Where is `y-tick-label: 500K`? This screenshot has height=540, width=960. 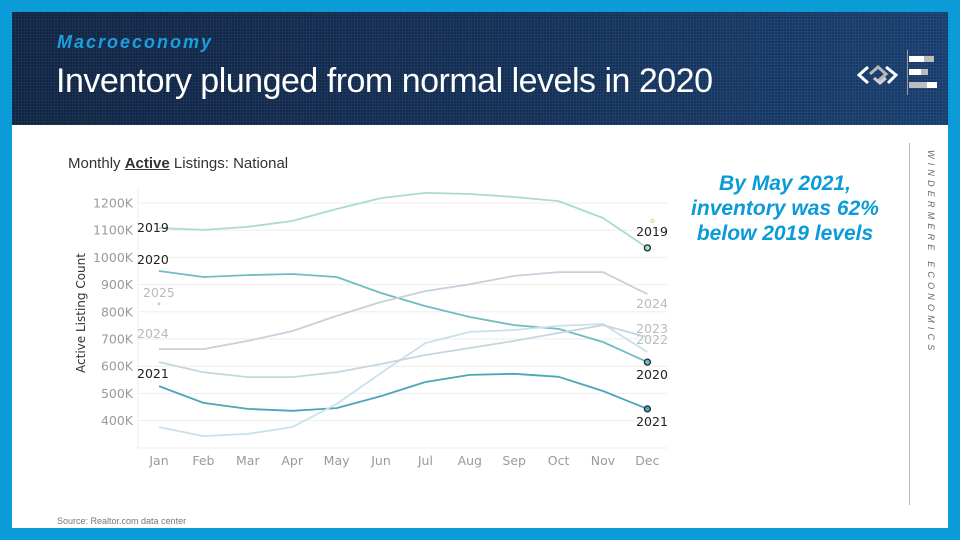
y-tick-label: 500K is located at coordinates (117, 393).